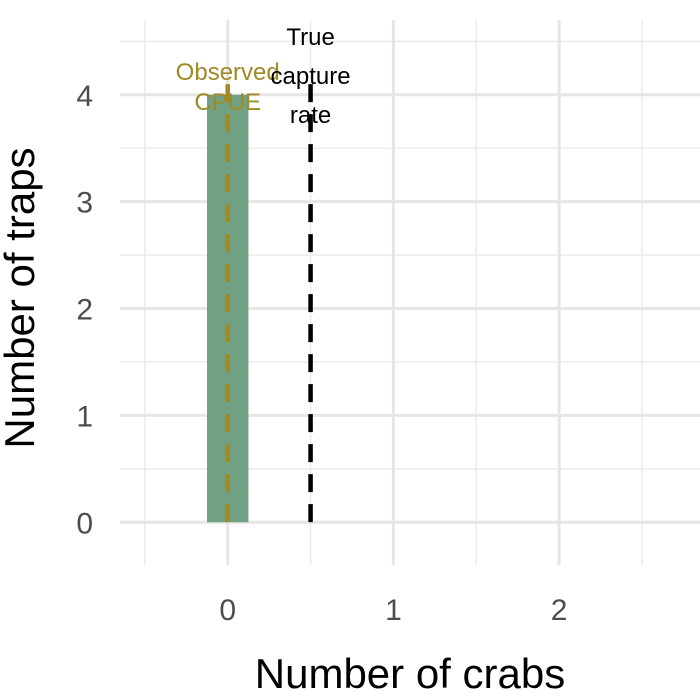  I want to click on observed-cpue-label-line: Observed, so click(228, 72).